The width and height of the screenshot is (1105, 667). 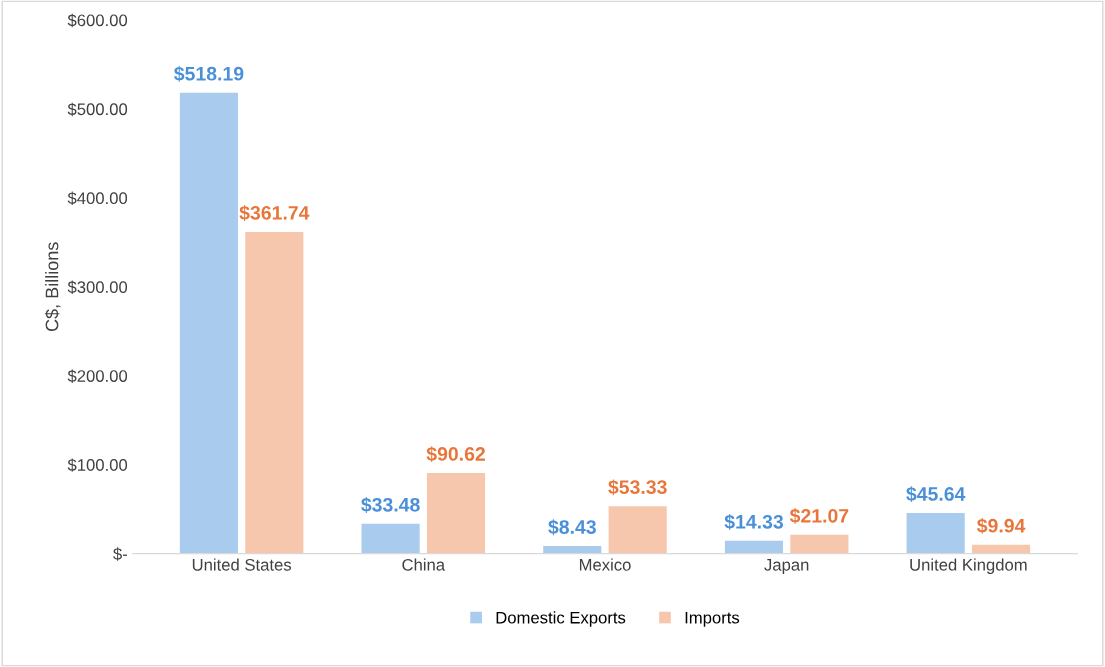 I want to click on y-tick-label: $400.00, so click(x=97, y=198).